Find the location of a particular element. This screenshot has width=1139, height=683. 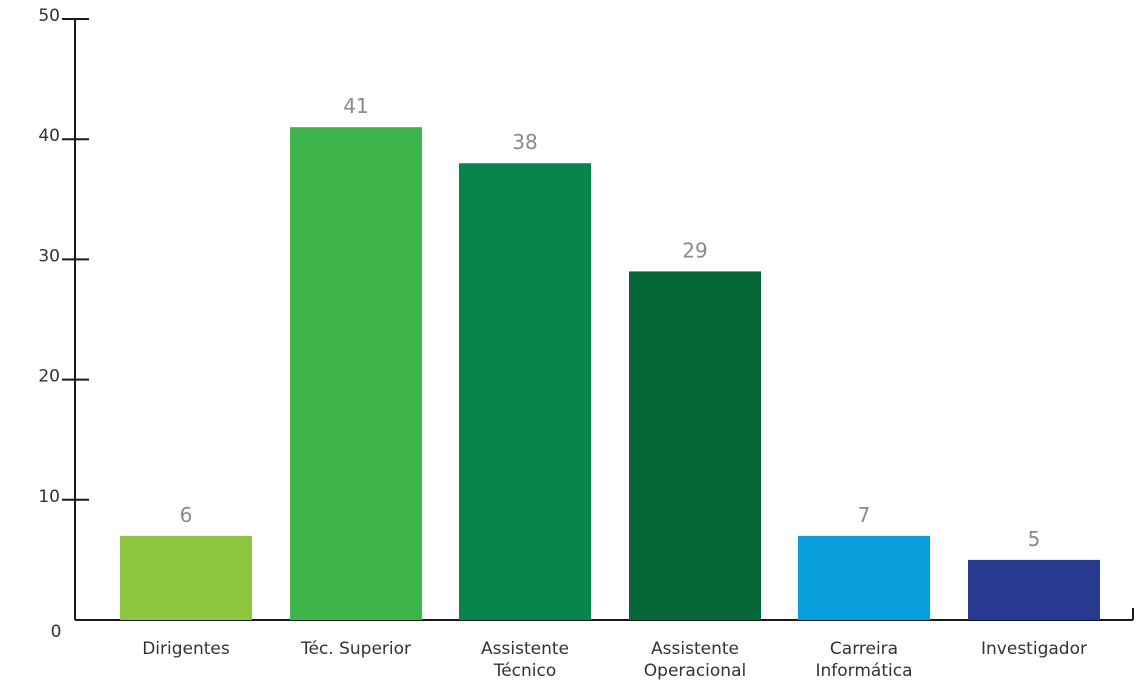

x-tick-label: Assistente Técnico is located at coordinates (525, 660).